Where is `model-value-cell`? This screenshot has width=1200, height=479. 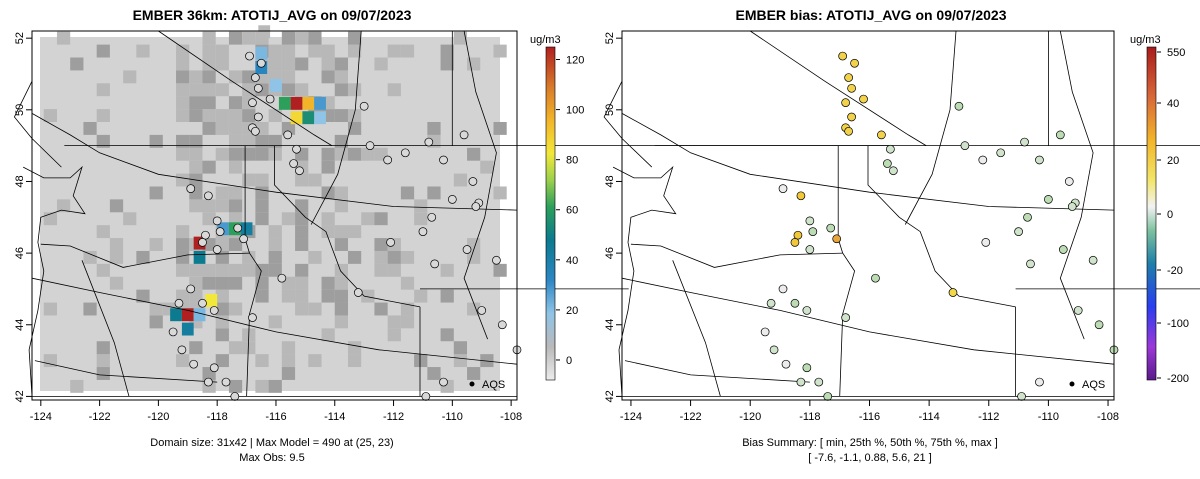
model-value-cell is located at coordinates (261, 53).